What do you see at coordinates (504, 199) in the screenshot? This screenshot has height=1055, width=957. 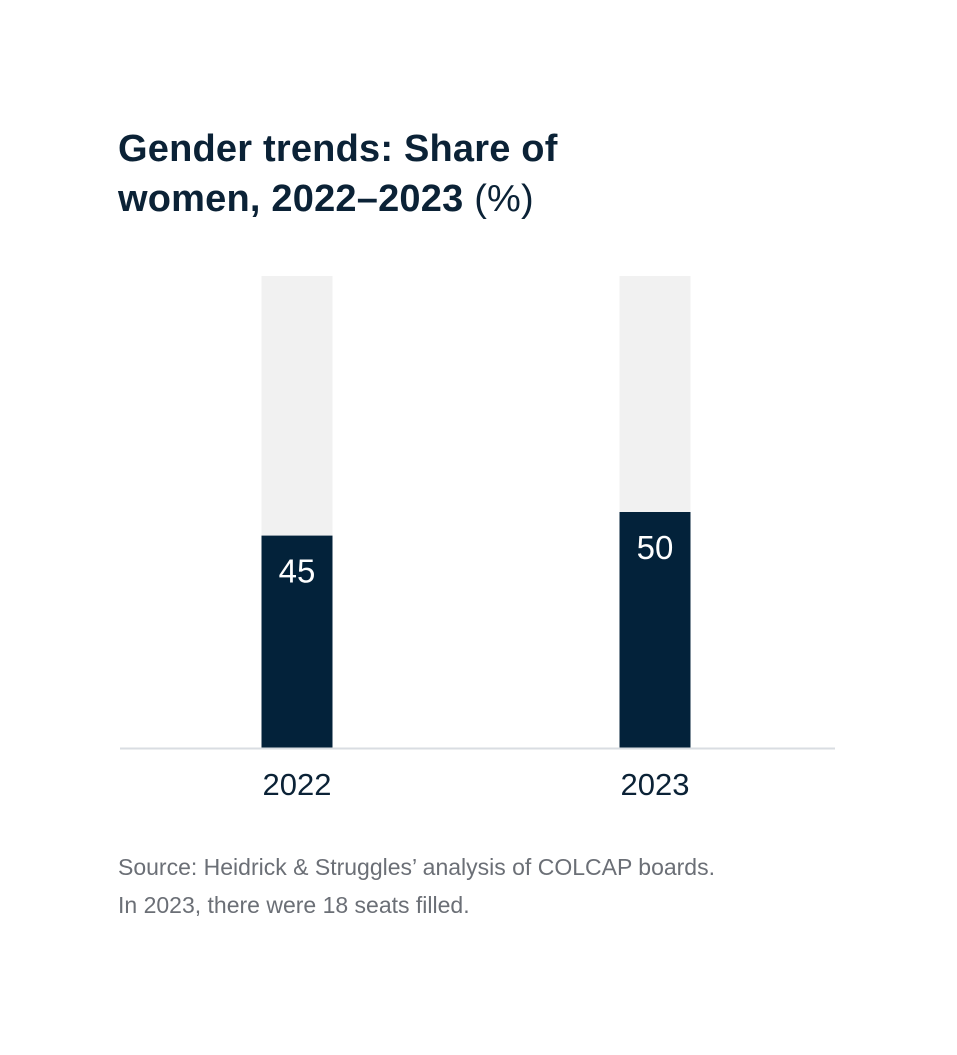 I see `chart-title-unit: (%)` at bounding box center [504, 199].